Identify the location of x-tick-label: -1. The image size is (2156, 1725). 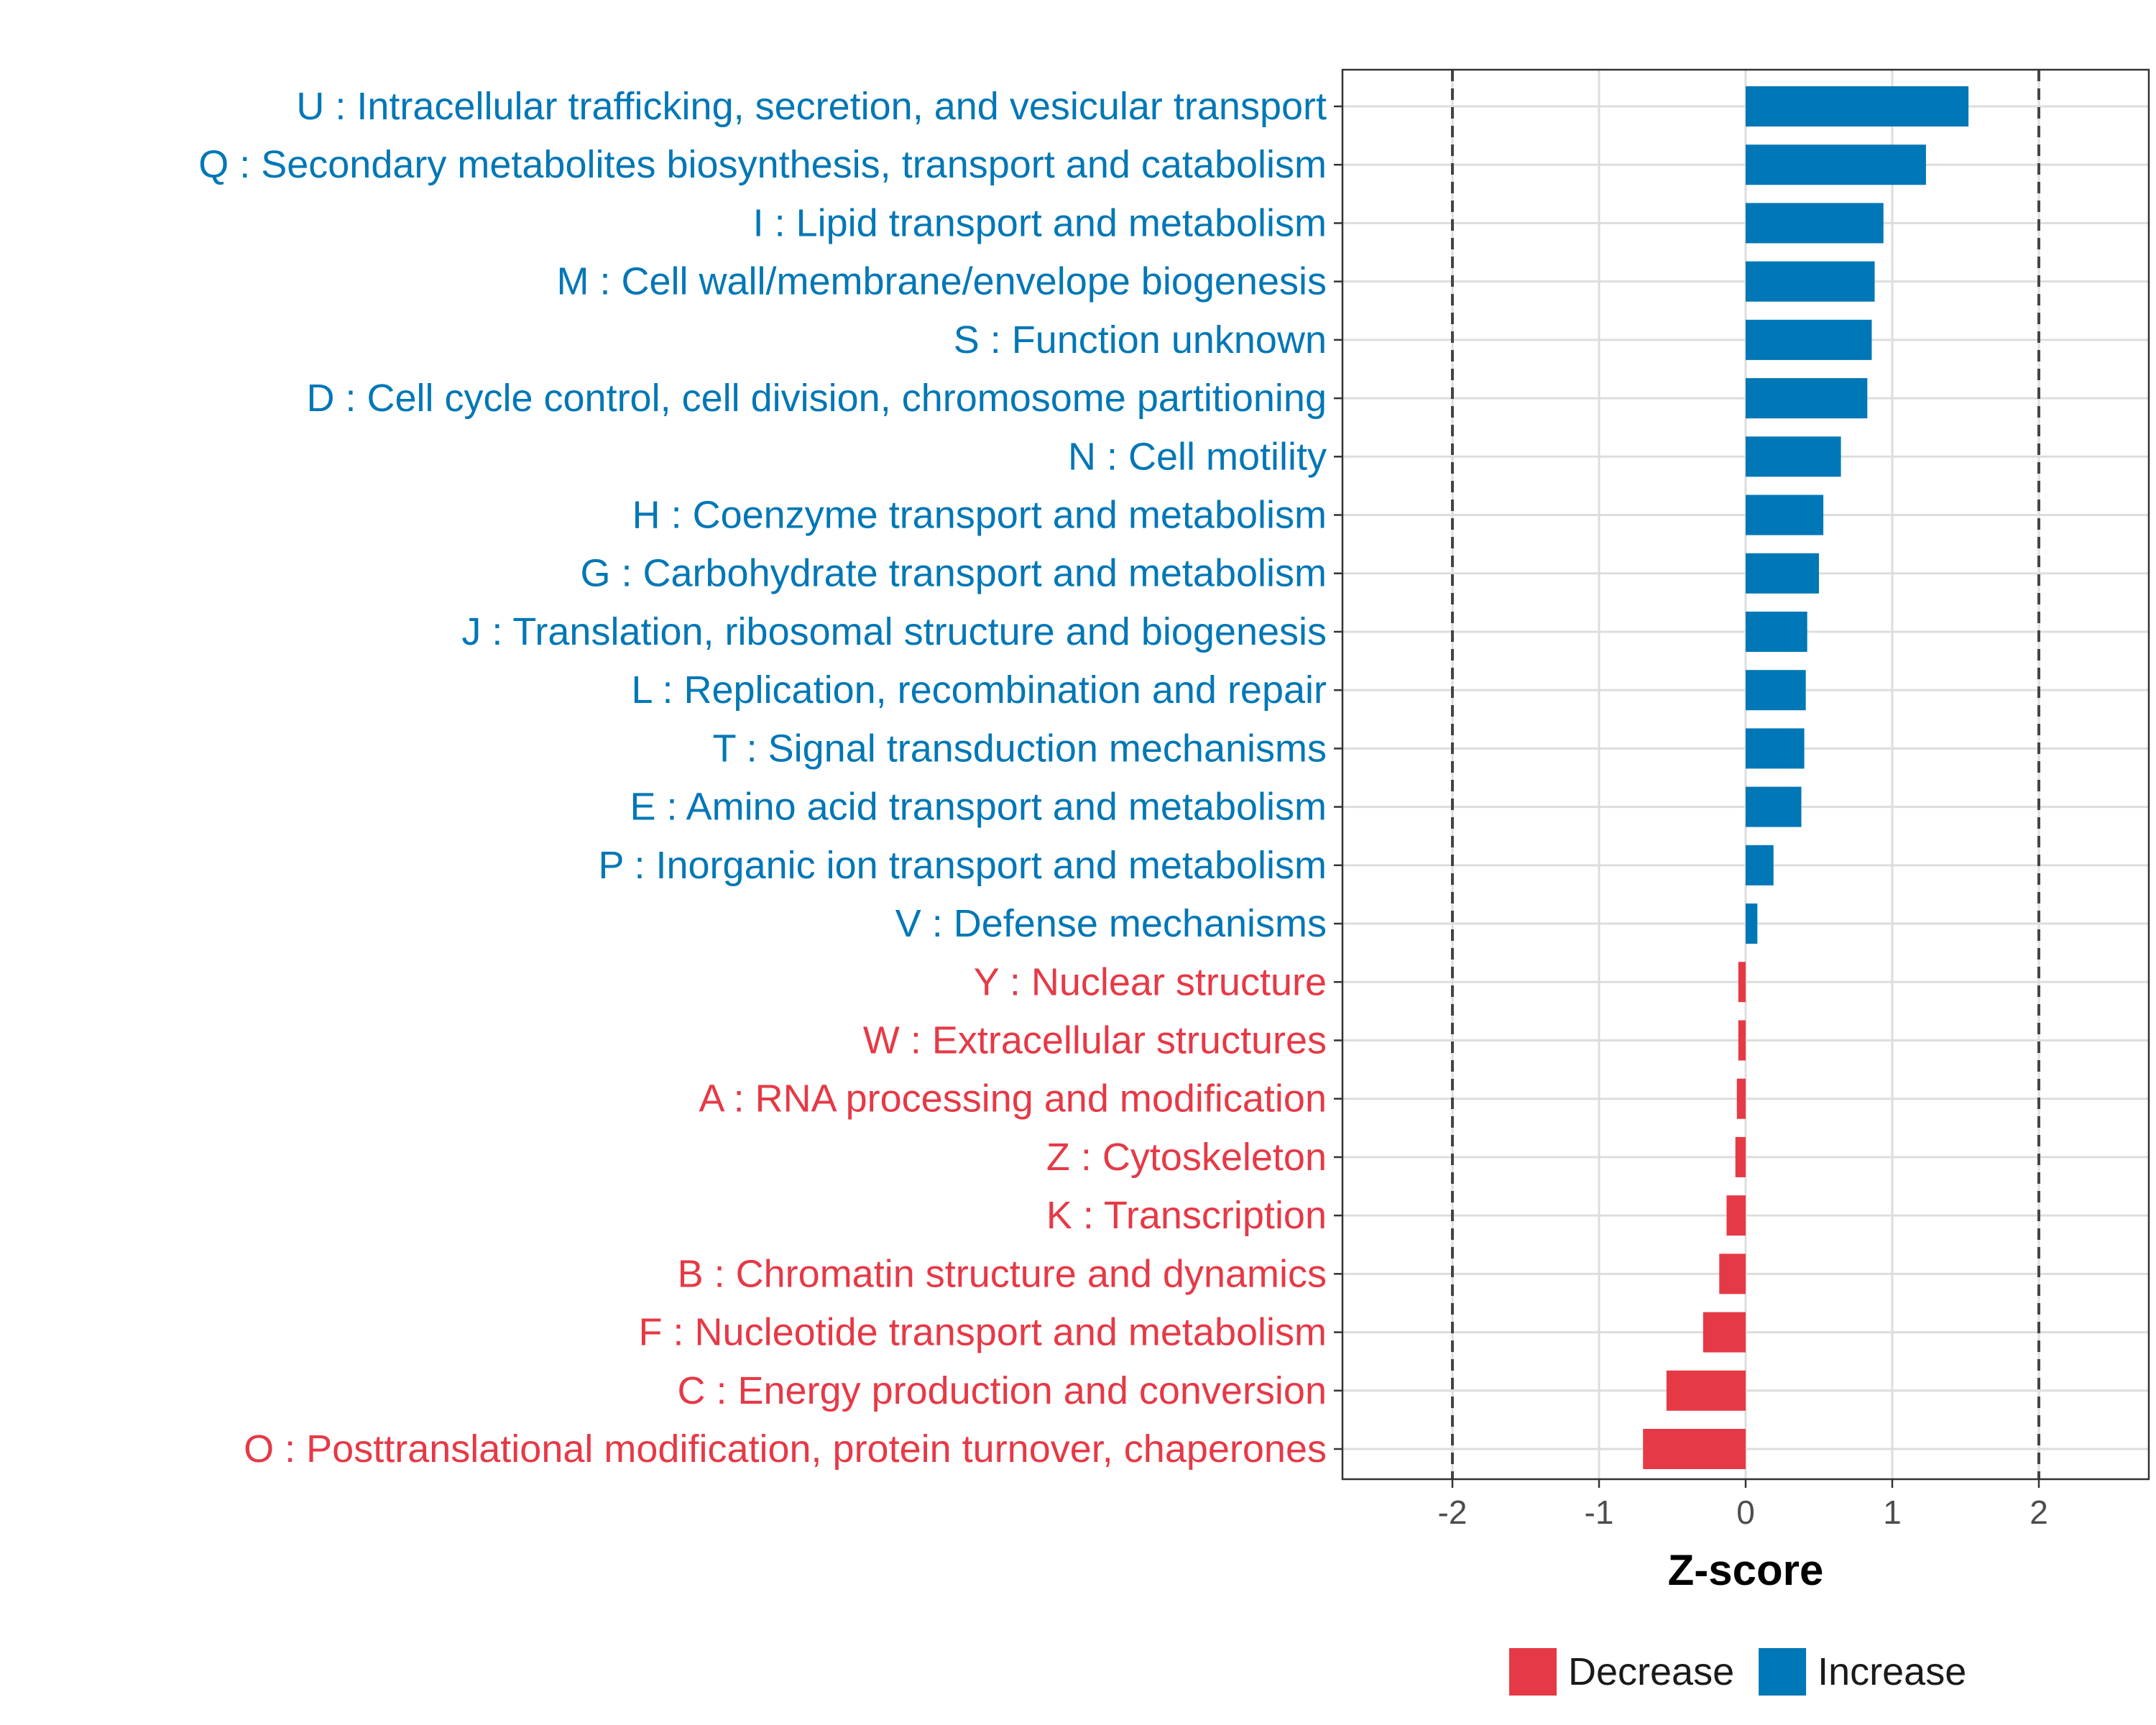
(1599, 1512).